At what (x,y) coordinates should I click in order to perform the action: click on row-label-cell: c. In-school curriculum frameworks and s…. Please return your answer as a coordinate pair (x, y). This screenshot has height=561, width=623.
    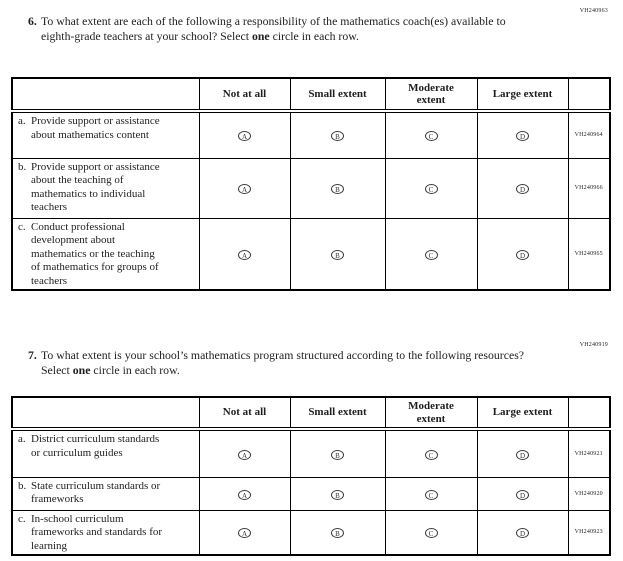
    Looking at the image, I should click on (105, 532).